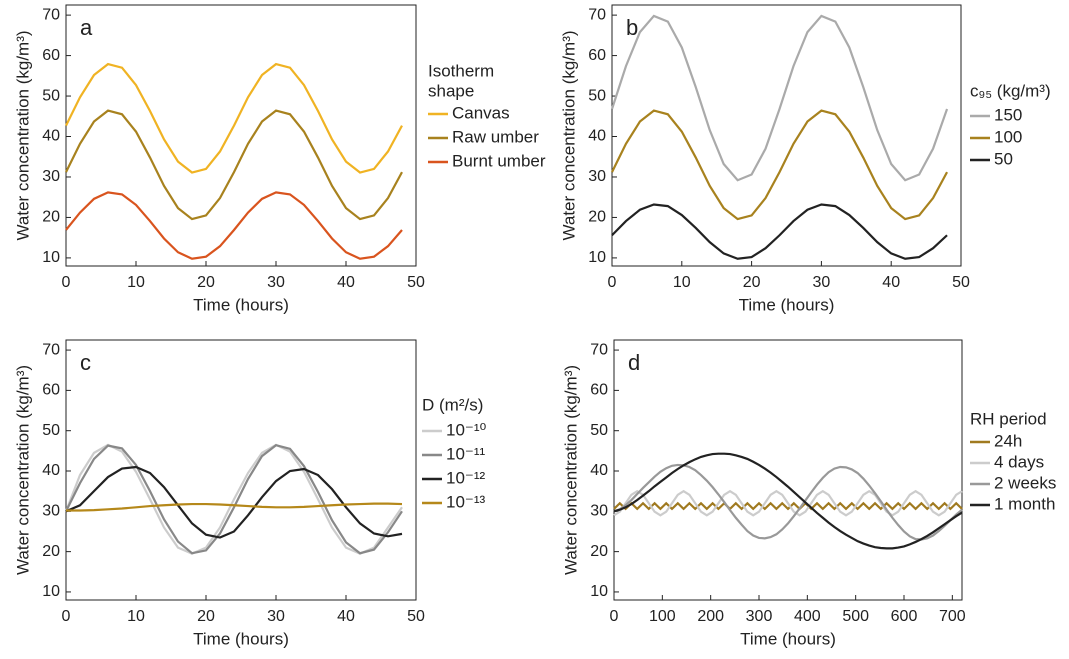  Describe the element at coordinates (1003, 158) in the screenshot. I see `legend-label: 50` at that location.